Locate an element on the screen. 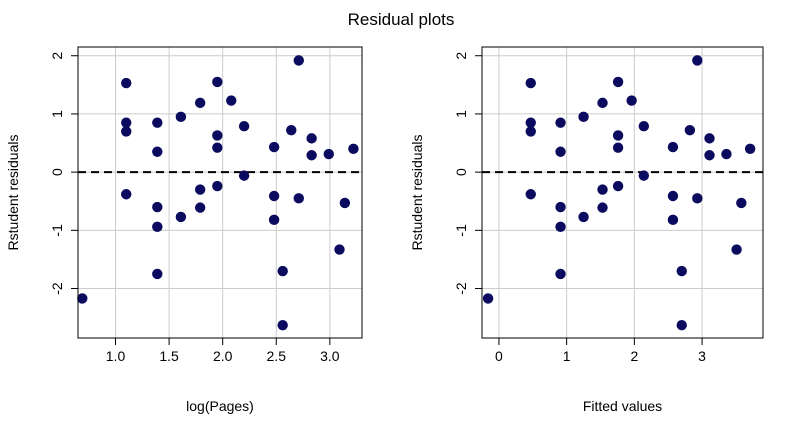  x-tick-label: 3 is located at coordinates (702, 356).